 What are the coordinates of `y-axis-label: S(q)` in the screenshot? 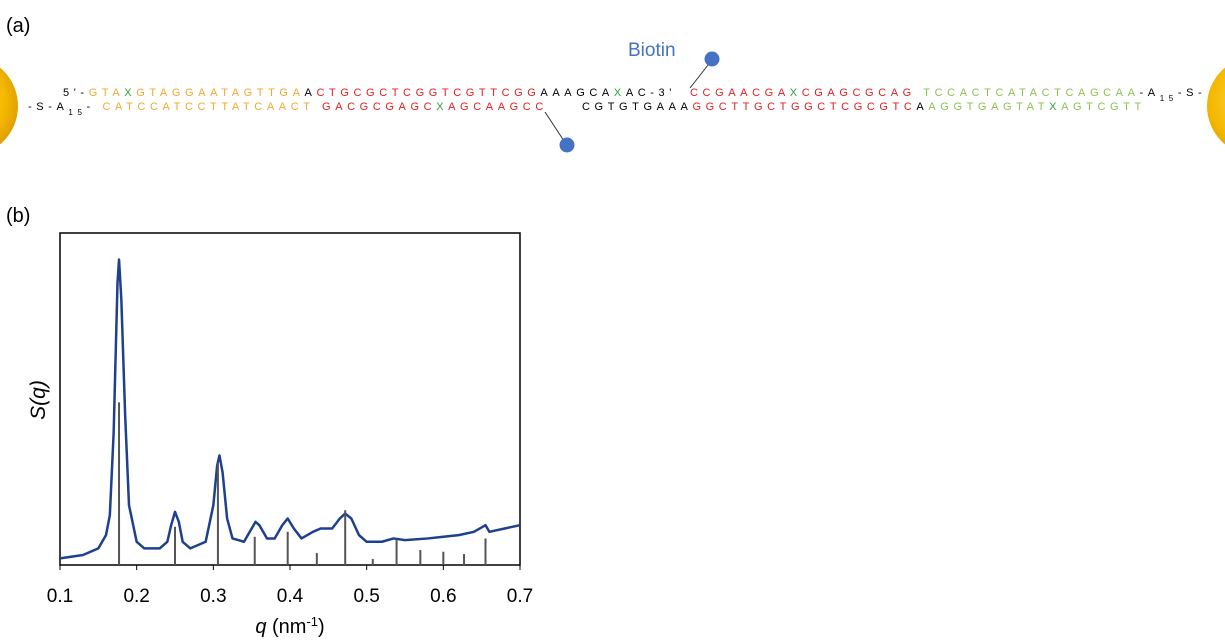 It's located at (38, 400).